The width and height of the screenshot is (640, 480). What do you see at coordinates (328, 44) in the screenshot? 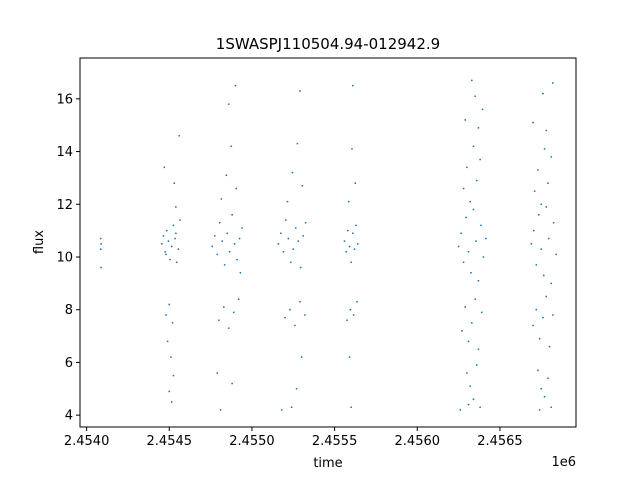
I see `chart-title: 1SWASPJ110504.94-012942.9` at bounding box center [328, 44].